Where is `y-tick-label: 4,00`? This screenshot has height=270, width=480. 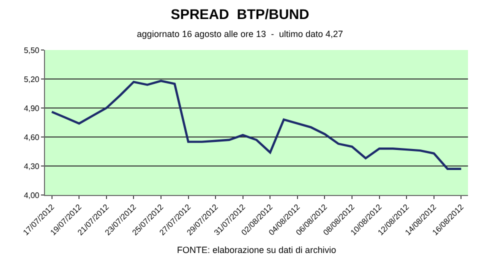
y-tick-label: 4,00 is located at coordinates (32, 195).